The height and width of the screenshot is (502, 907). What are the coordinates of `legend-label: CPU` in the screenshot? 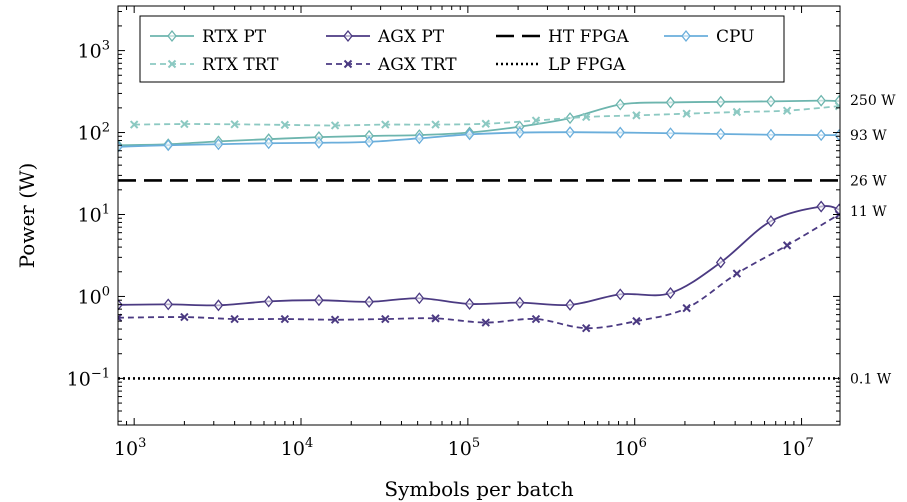 It's located at (735, 37).